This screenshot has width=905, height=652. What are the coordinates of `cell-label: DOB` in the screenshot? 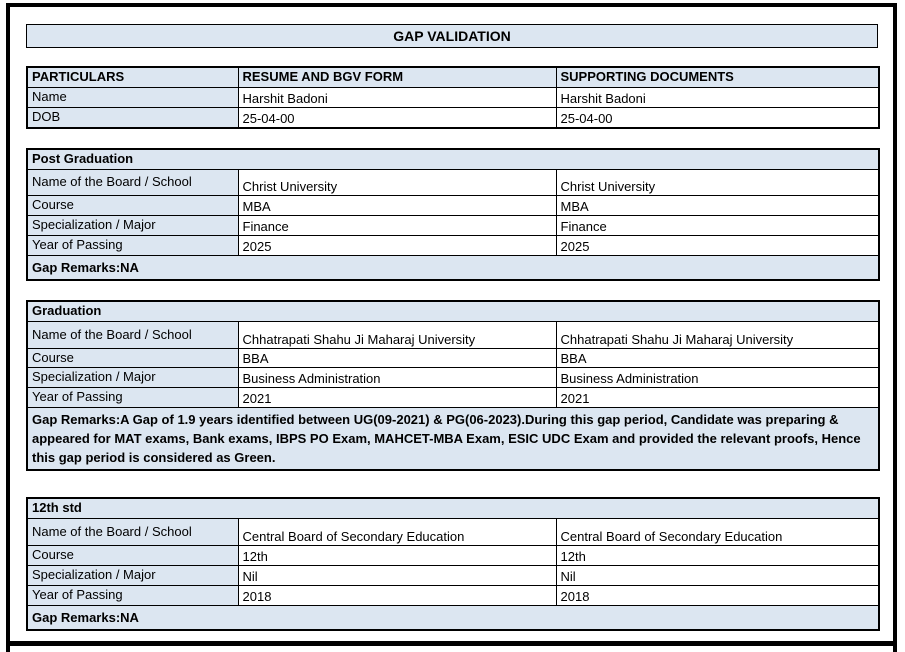 It's located at (132, 117).